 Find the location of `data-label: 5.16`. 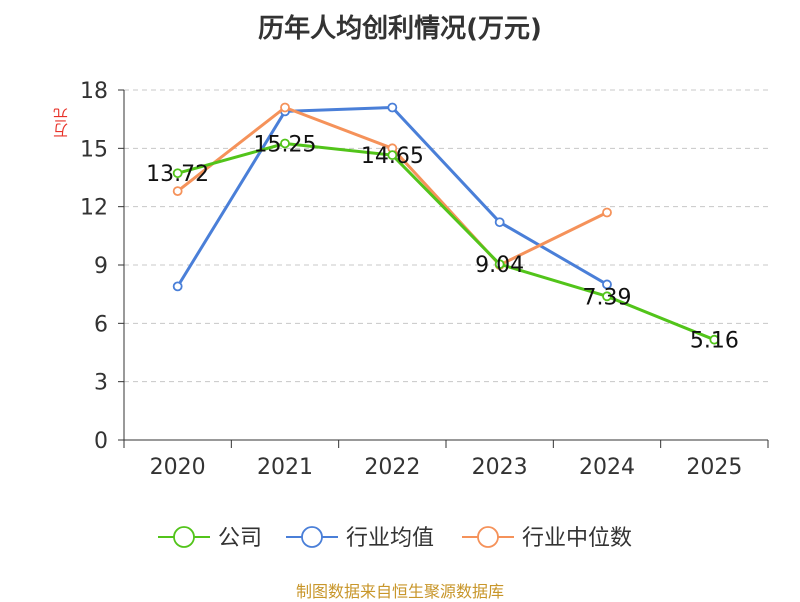

data-label: 5.16 is located at coordinates (714, 341).